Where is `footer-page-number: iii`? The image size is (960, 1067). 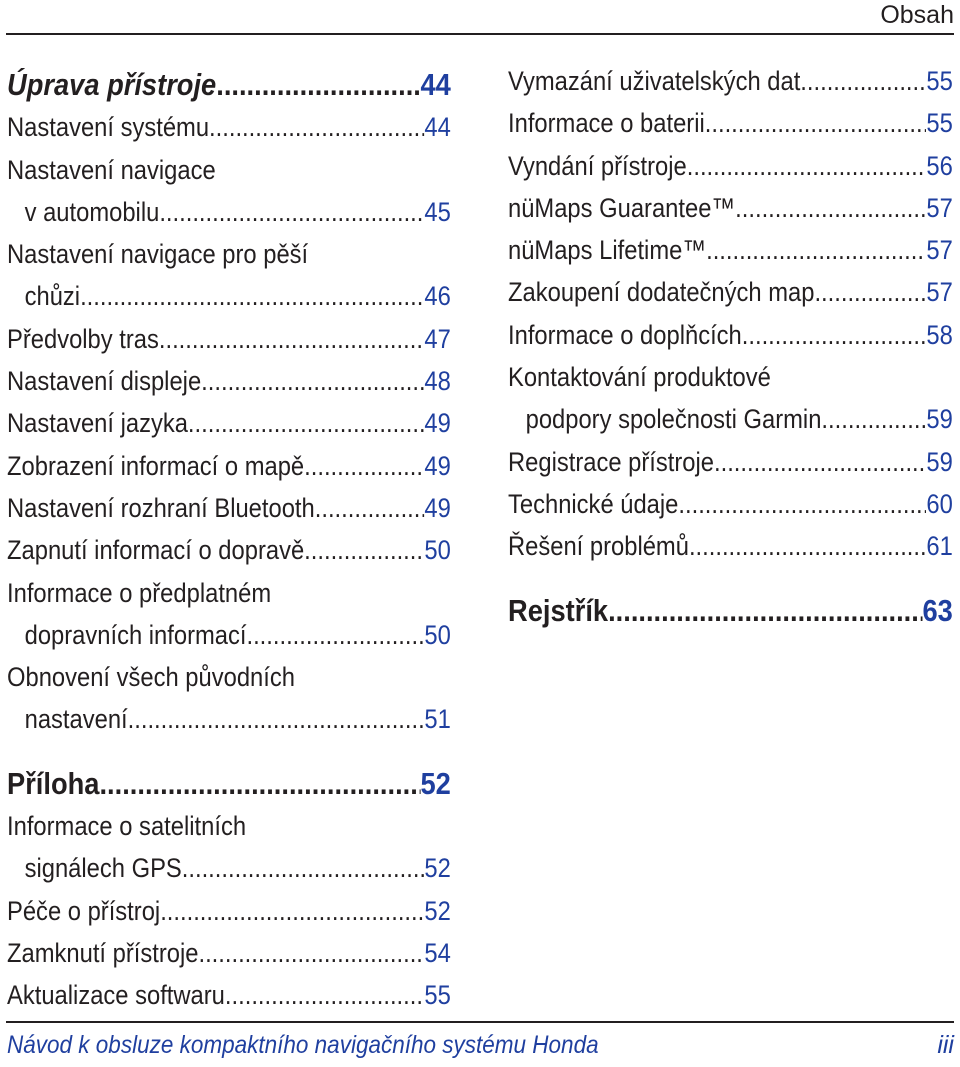
footer-page-number: iii is located at coordinates (945, 1045).